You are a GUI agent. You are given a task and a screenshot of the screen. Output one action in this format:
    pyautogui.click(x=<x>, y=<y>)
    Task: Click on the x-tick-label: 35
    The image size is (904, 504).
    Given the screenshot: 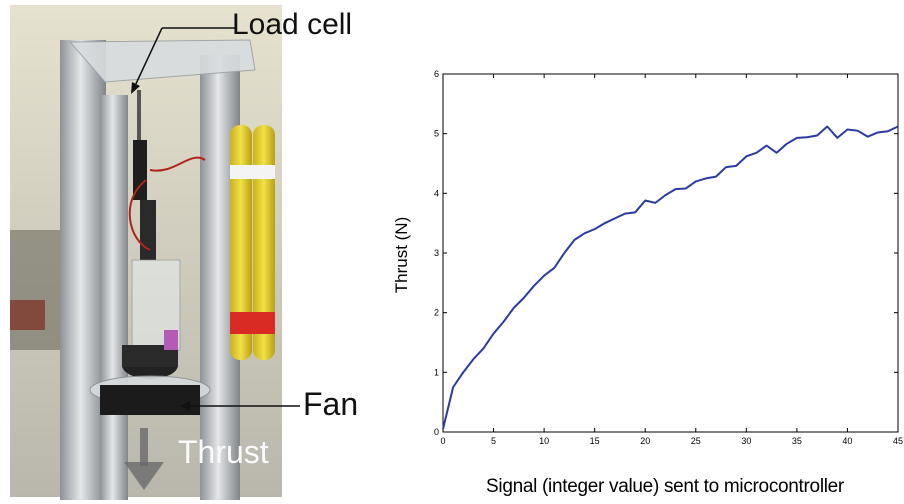 What is the action you would take?
    pyautogui.click(x=797, y=441)
    